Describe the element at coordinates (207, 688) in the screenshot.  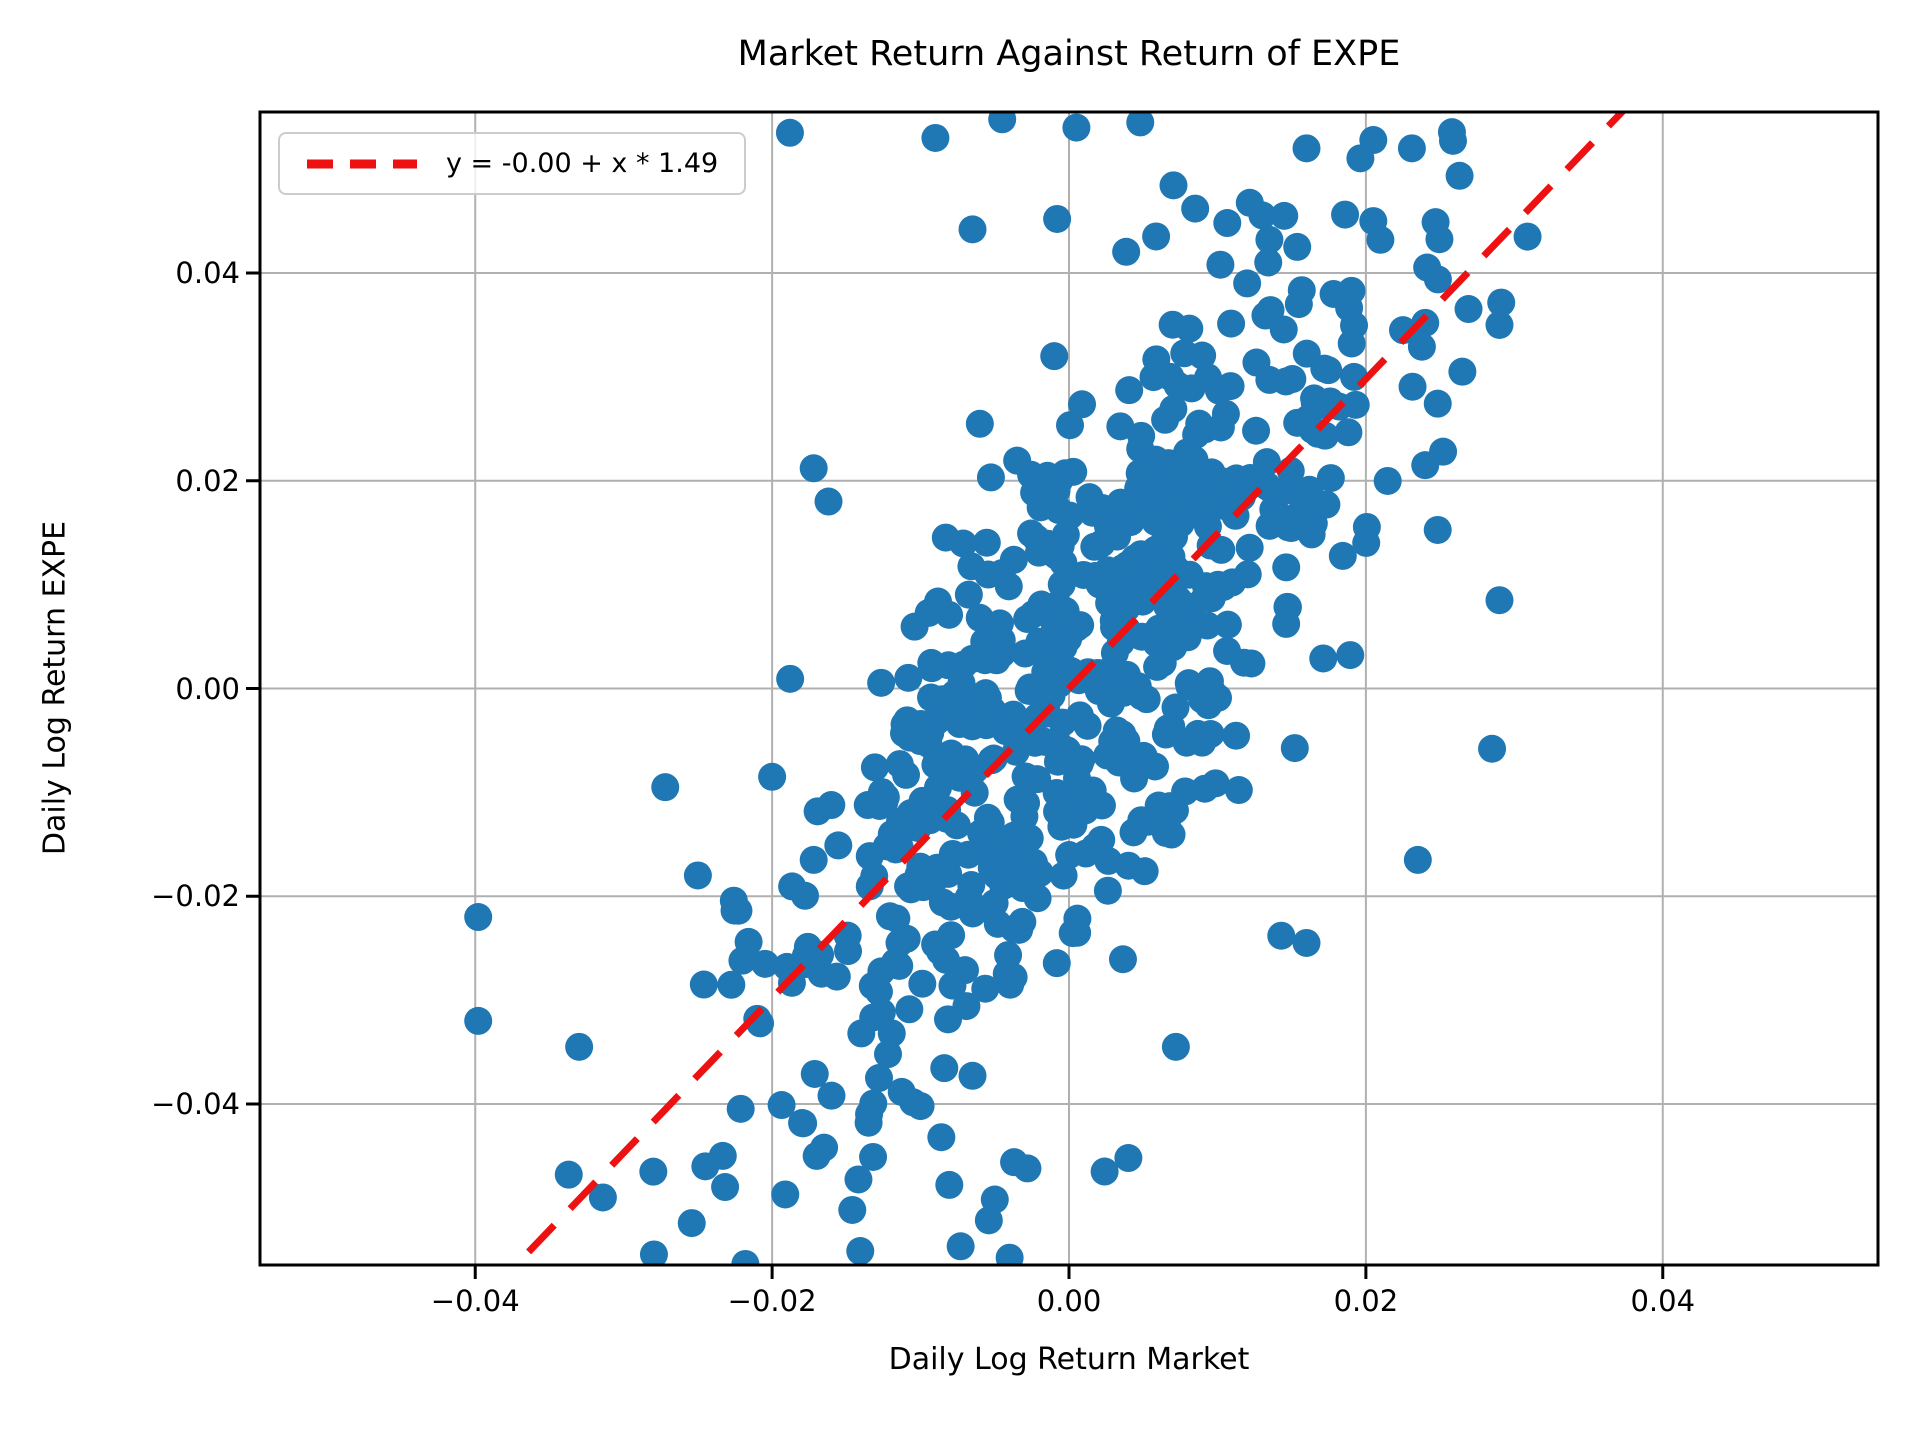
I see `y-tick-label: 0.00` at that location.